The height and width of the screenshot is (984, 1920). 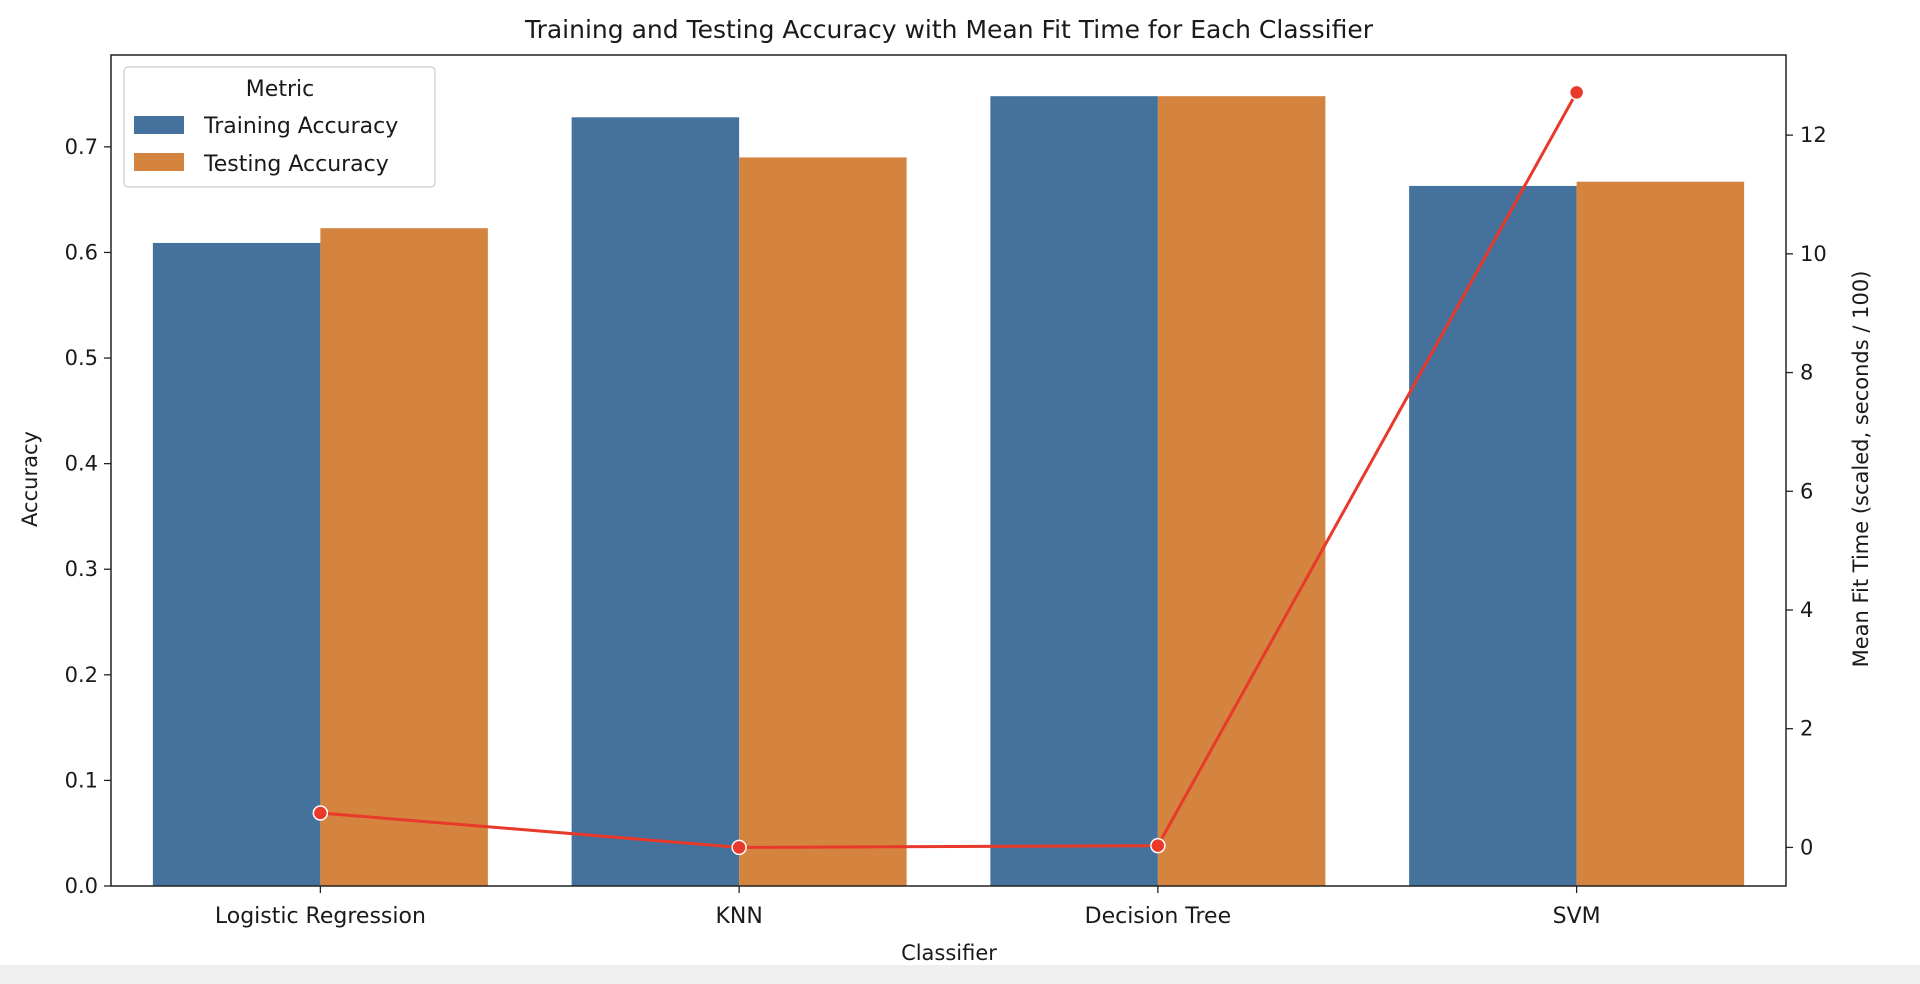 I want to click on y-tick-label-0: 0.0, so click(x=81, y=886).